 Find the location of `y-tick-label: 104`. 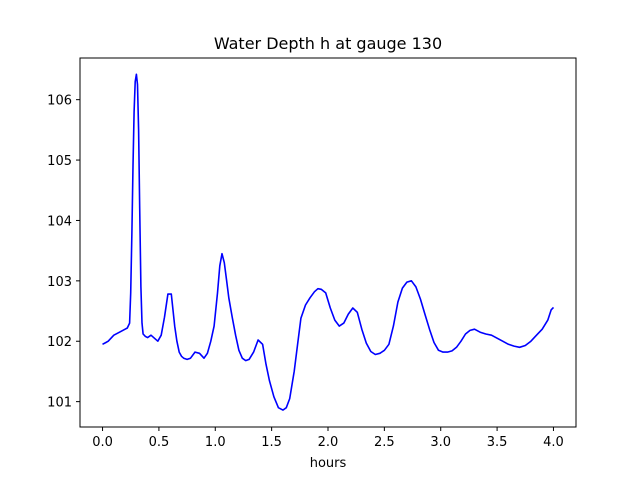

y-tick-label: 104 is located at coordinates (59, 221).